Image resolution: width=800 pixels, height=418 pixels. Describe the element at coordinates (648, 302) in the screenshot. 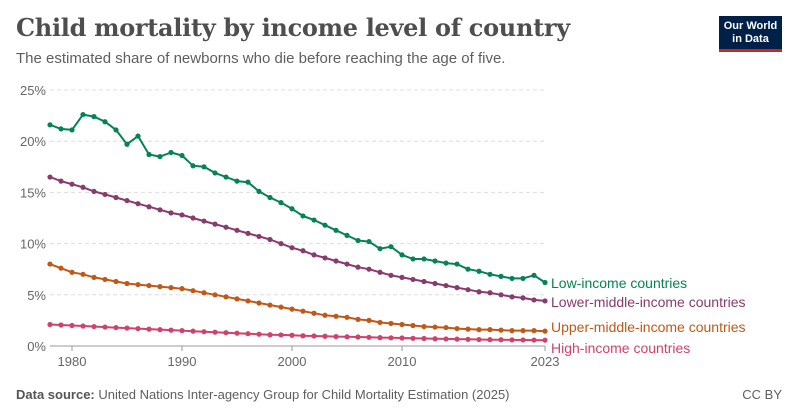

I see `series-label-lower-middle-income-countries: Lower-middle-income countries` at that location.